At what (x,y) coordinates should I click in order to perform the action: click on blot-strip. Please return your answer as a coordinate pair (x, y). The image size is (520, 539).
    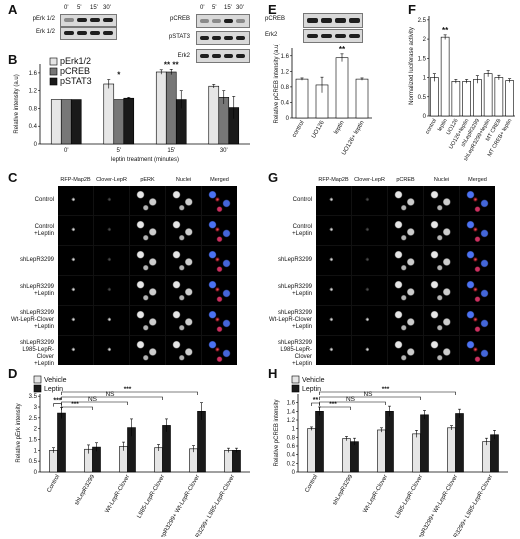
    Looking at the image, I should click on (333, 20).